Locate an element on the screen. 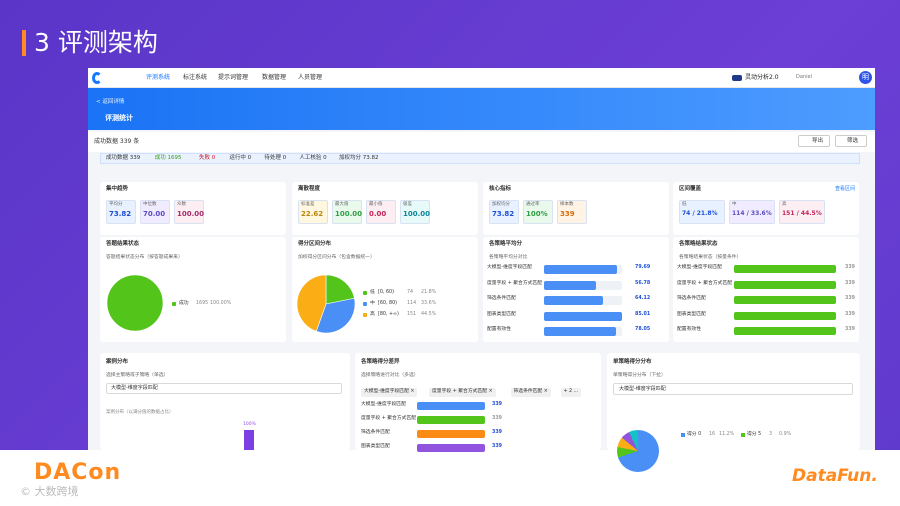  nav-bar is located at coordinates (481, 78).